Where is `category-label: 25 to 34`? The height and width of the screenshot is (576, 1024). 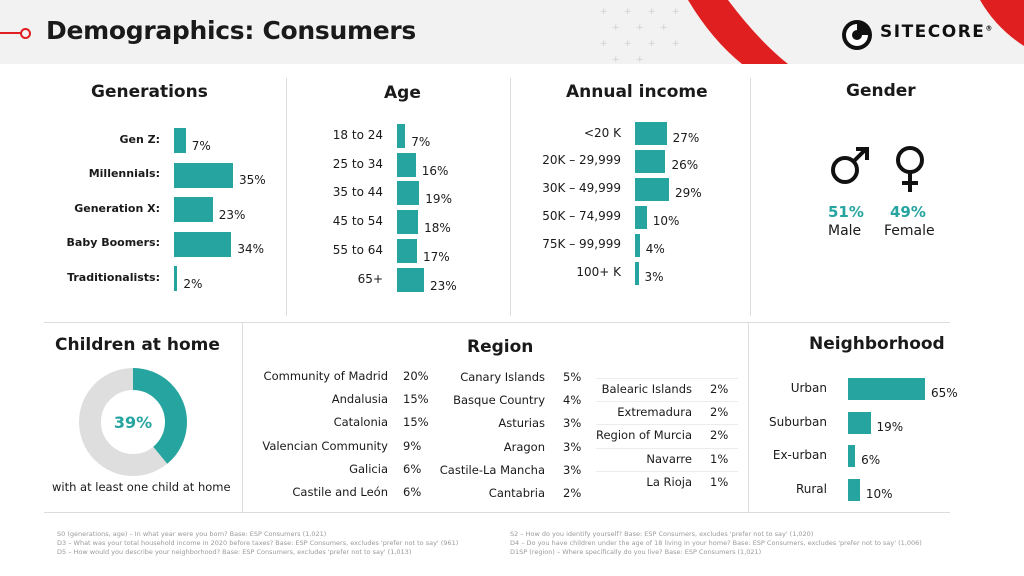 category-label: 25 to 34 is located at coordinates (357, 163).